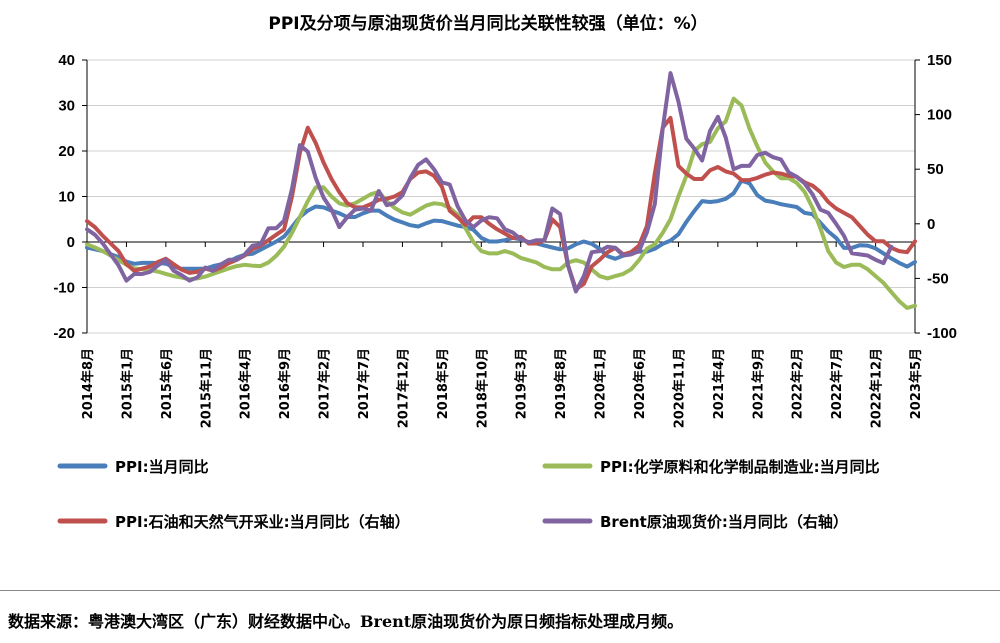  Describe the element at coordinates (837, 383) in the screenshot. I see `x-tick-label: 2022年7月` at that location.